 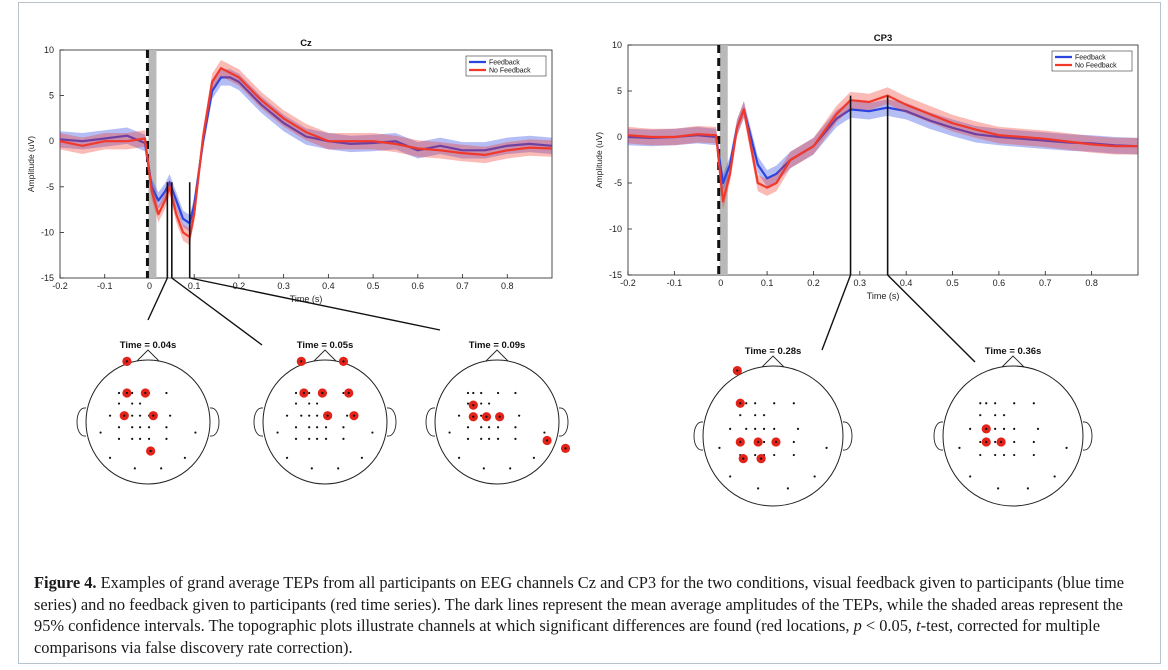 What do you see at coordinates (325, 412) in the screenshot?
I see `topoplot: Time = 0.05s` at bounding box center [325, 412].